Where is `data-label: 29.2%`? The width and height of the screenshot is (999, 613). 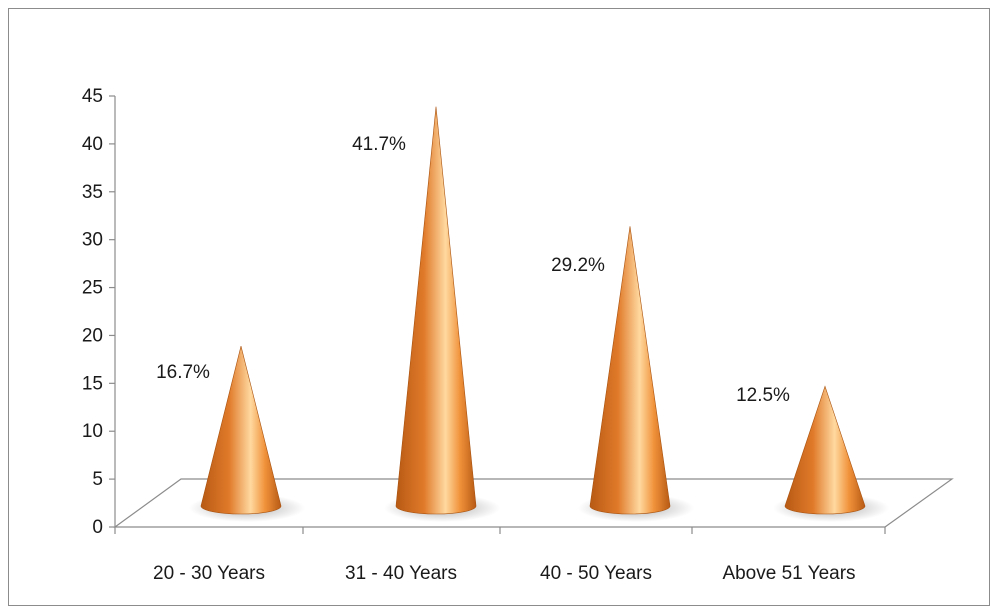
data-label: 29.2% is located at coordinates (578, 265).